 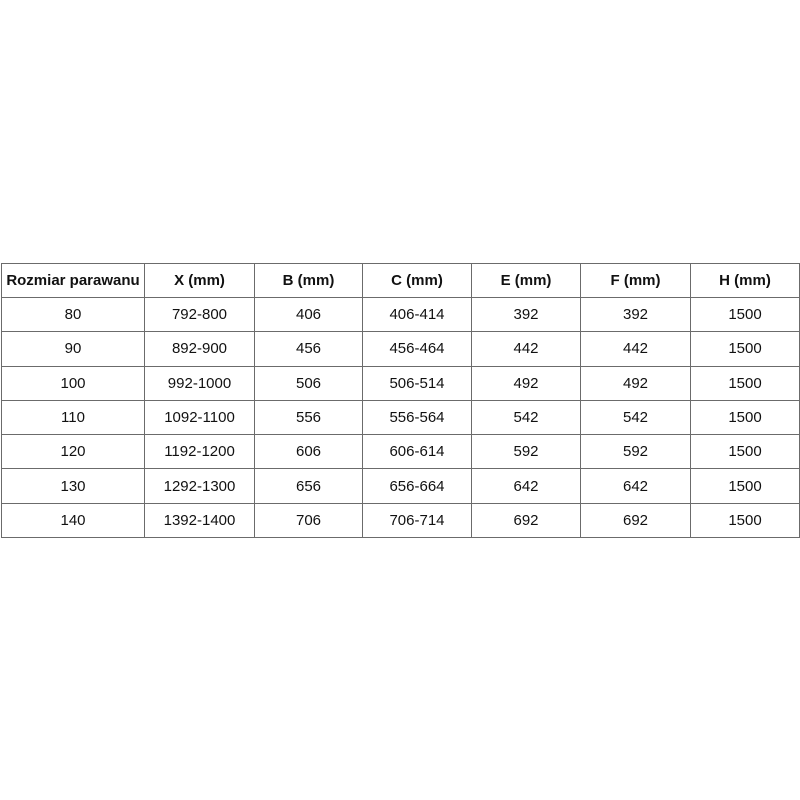 I want to click on table-row: 110 1092-1100 556 556-564 542 542 1500, so click(x=400, y=417).